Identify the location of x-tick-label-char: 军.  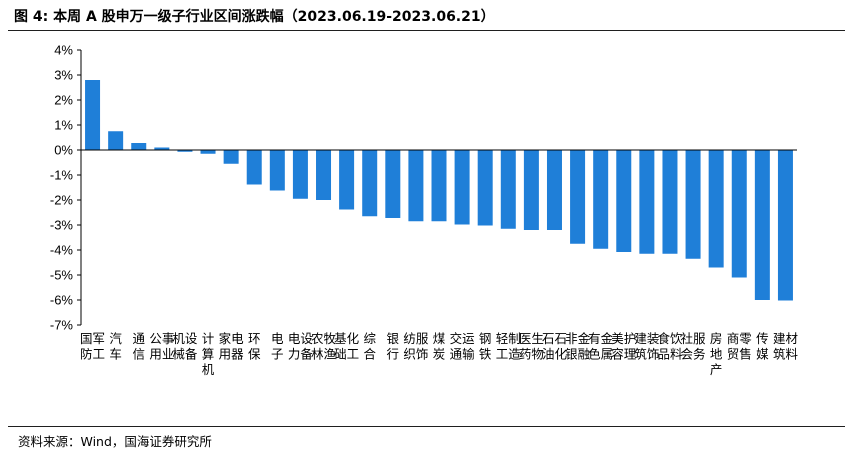
(99, 338).